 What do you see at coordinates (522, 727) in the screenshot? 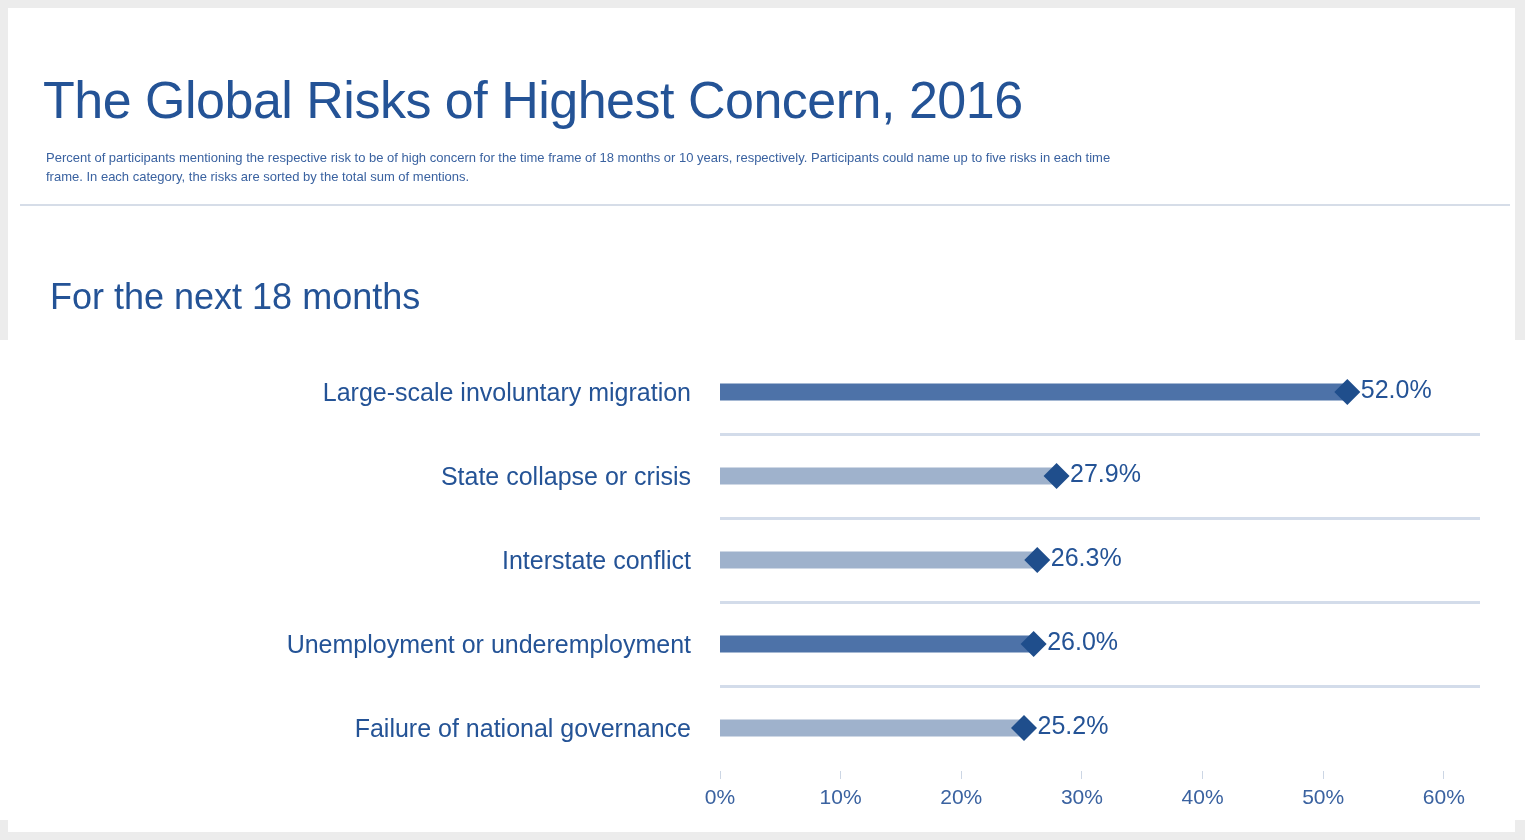
I see `y-tick-label: Failure of national governance` at bounding box center [522, 727].